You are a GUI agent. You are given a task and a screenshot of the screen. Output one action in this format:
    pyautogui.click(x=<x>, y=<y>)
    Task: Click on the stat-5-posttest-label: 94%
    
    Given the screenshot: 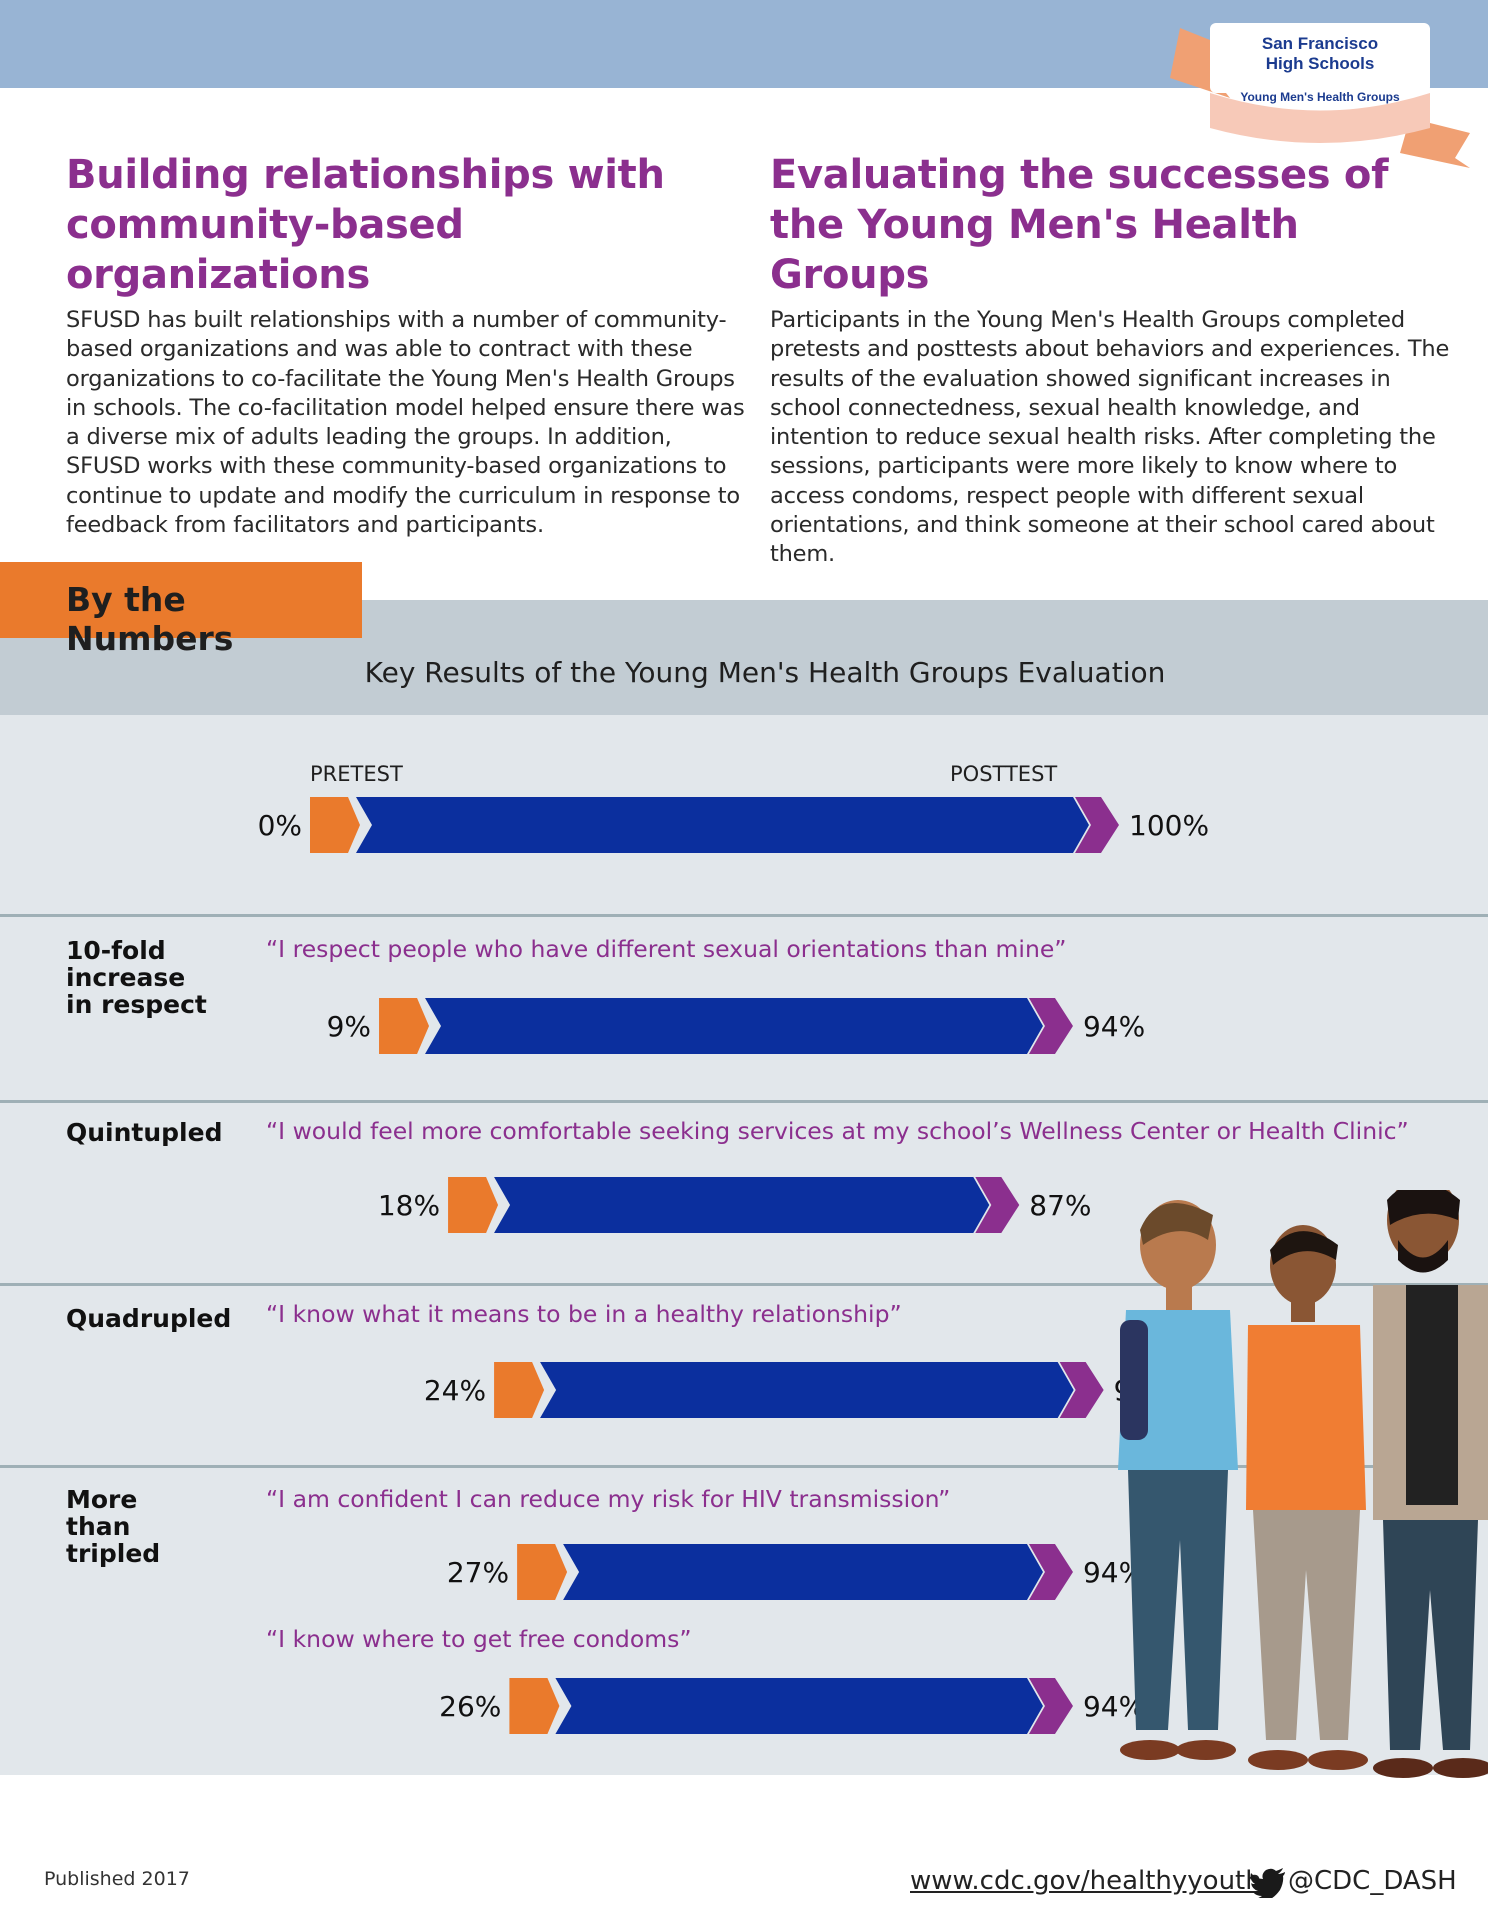 What is the action you would take?
    pyautogui.click(x=1114, y=1706)
    